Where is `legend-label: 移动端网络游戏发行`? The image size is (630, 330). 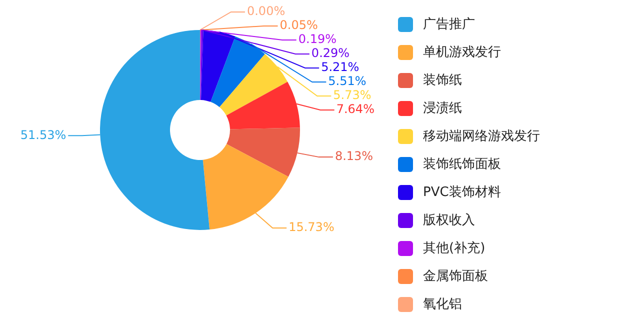
legend-label: 移动端网络游戏发行 is located at coordinates (481, 136).